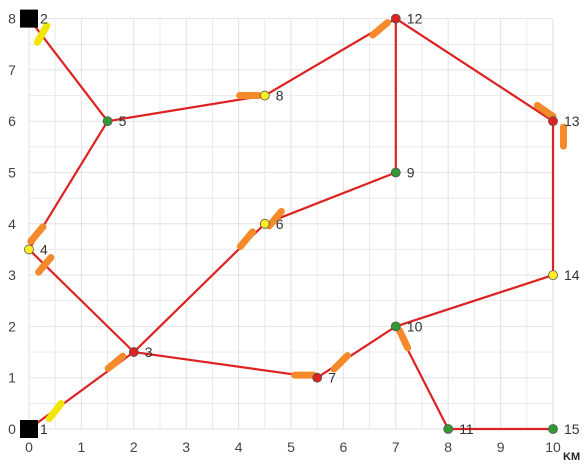 The height and width of the screenshot is (464, 585). What do you see at coordinates (12, 275) in the screenshot?
I see `y-tick-label: 3` at bounding box center [12, 275].